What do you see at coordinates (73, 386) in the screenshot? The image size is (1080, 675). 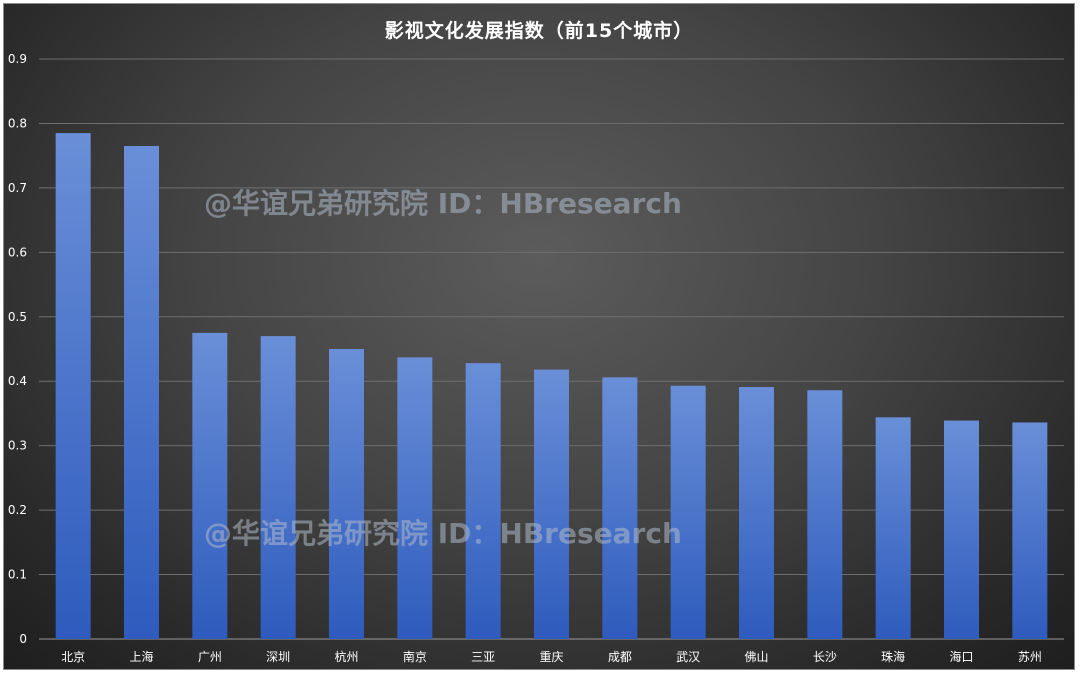 I see `bar-北京` at bounding box center [73, 386].